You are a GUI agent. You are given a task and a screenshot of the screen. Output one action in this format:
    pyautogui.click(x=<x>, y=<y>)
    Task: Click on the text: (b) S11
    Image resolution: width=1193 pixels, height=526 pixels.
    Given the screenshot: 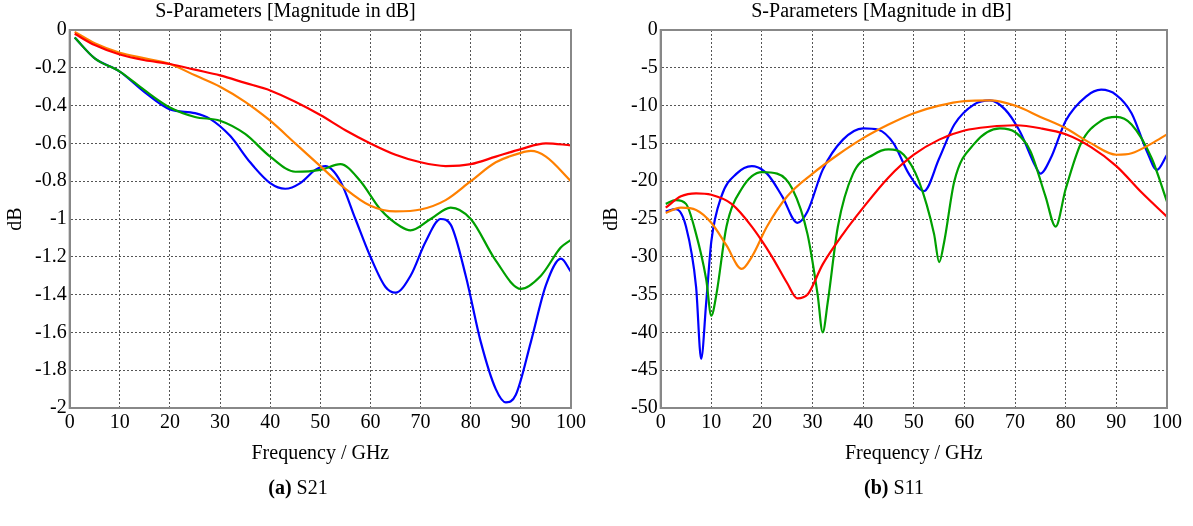 What is the action you would take?
    pyautogui.click(x=894, y=487)
    